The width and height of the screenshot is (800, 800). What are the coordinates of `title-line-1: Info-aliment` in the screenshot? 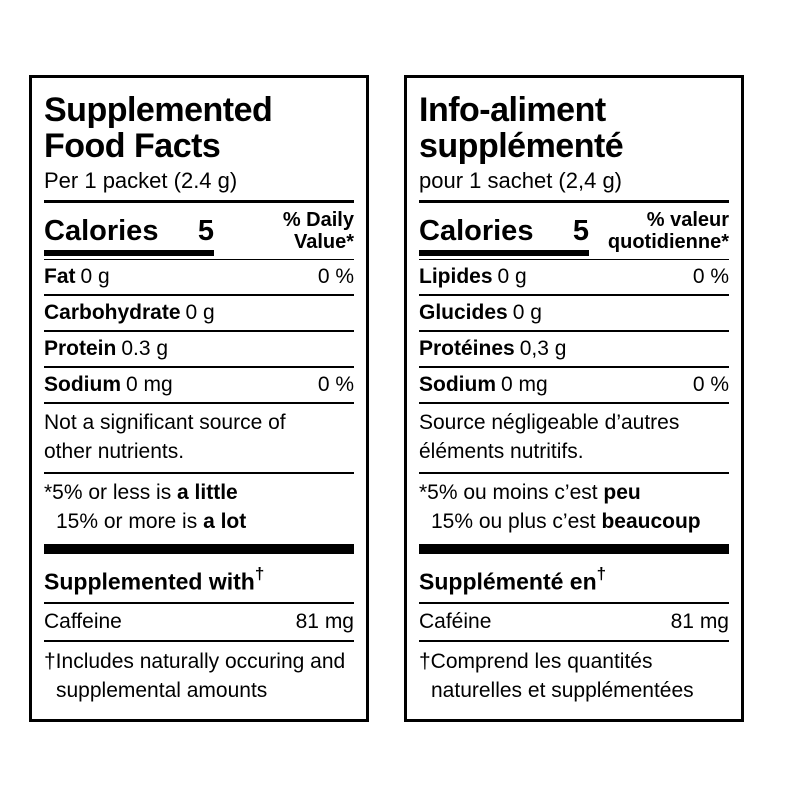 It's located at (512, 110).